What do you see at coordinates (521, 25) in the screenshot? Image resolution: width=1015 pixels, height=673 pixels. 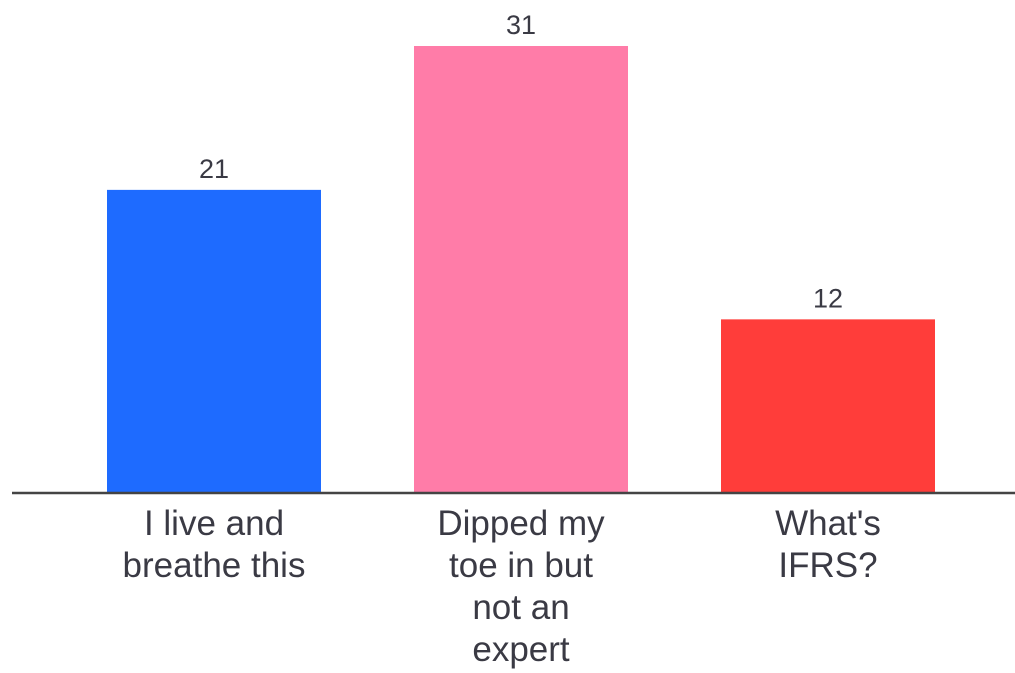 I see `value-label-2: 31` at bounding box center [521, 25].